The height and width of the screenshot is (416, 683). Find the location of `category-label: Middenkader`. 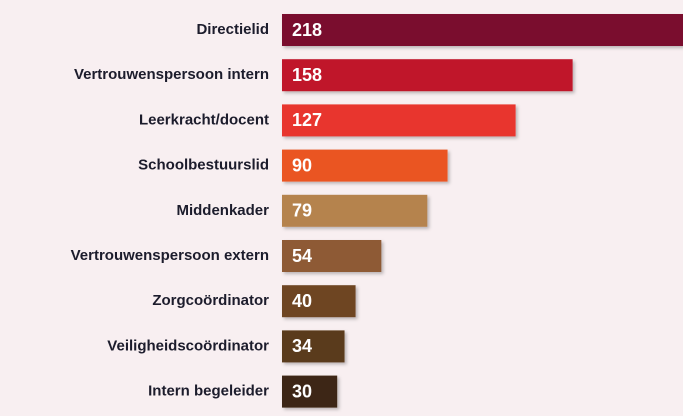

category-label: Middenkader is located at coordinates (222, 210).